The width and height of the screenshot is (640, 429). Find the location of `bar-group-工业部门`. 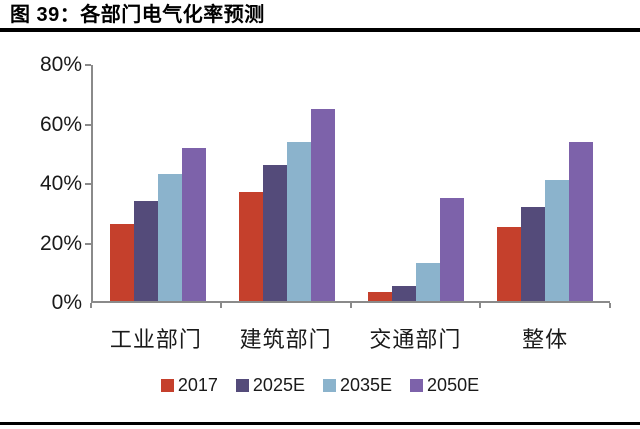

bar-group-工业部门 is located at coordinates (157, 183).